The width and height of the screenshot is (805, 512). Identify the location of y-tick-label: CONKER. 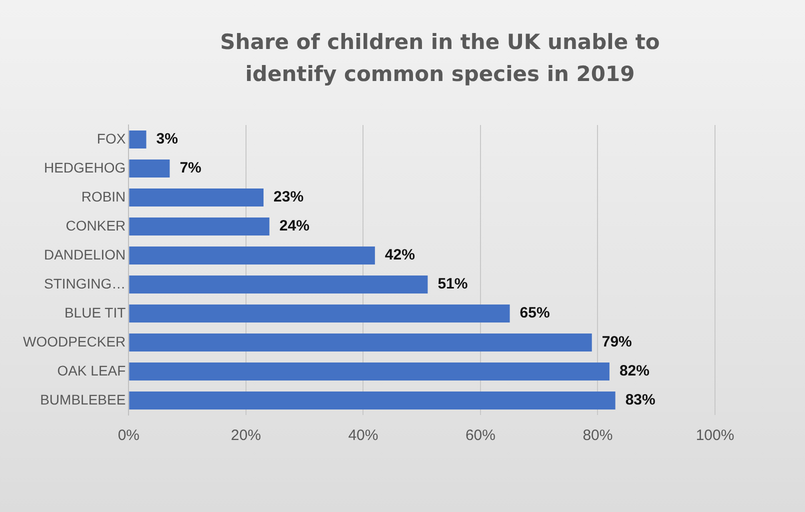
(96, 225).